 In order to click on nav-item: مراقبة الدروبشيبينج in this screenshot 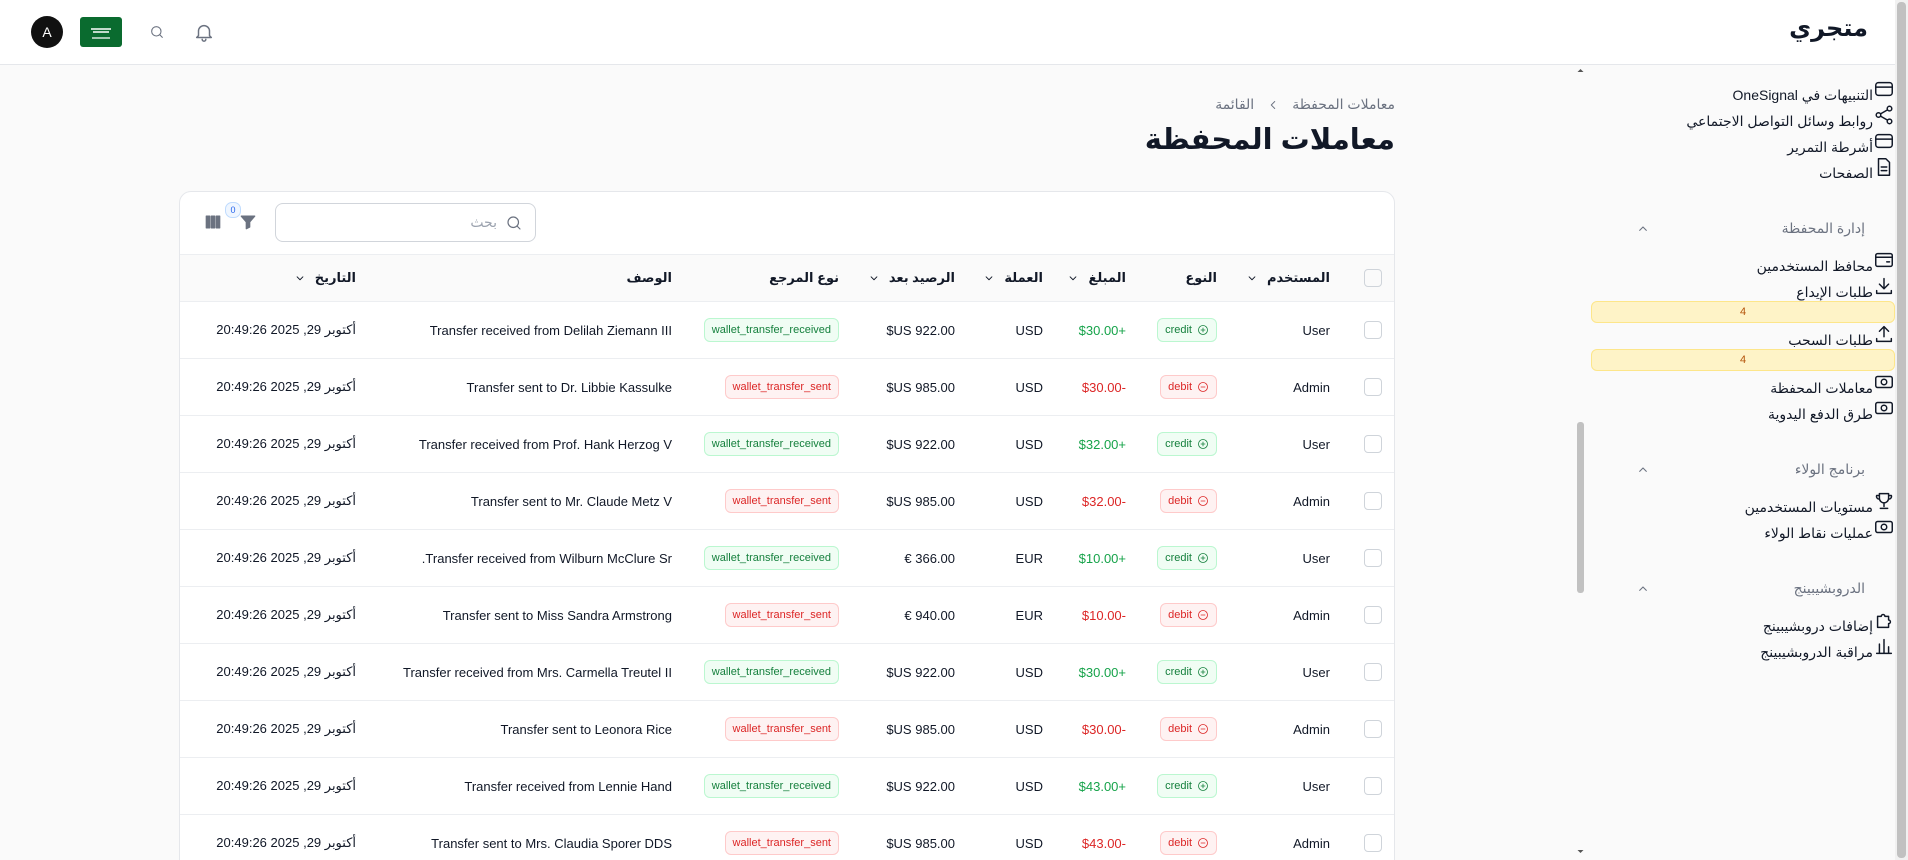, I will do `click(1743, 648)`.